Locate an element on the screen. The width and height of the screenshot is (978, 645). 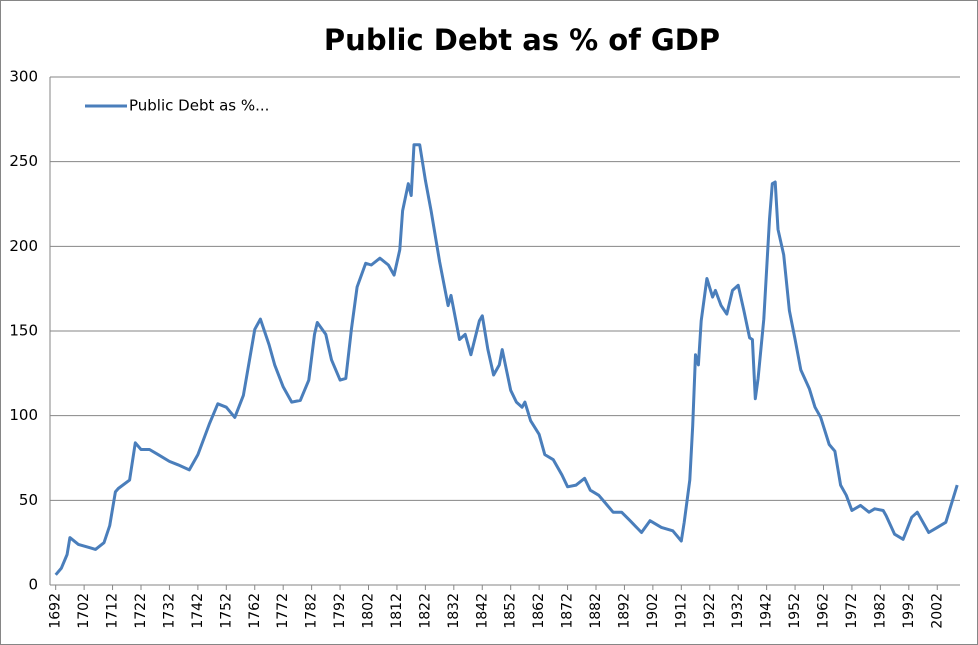
y-tick-label: 300 is located at coordinates (23, 77).